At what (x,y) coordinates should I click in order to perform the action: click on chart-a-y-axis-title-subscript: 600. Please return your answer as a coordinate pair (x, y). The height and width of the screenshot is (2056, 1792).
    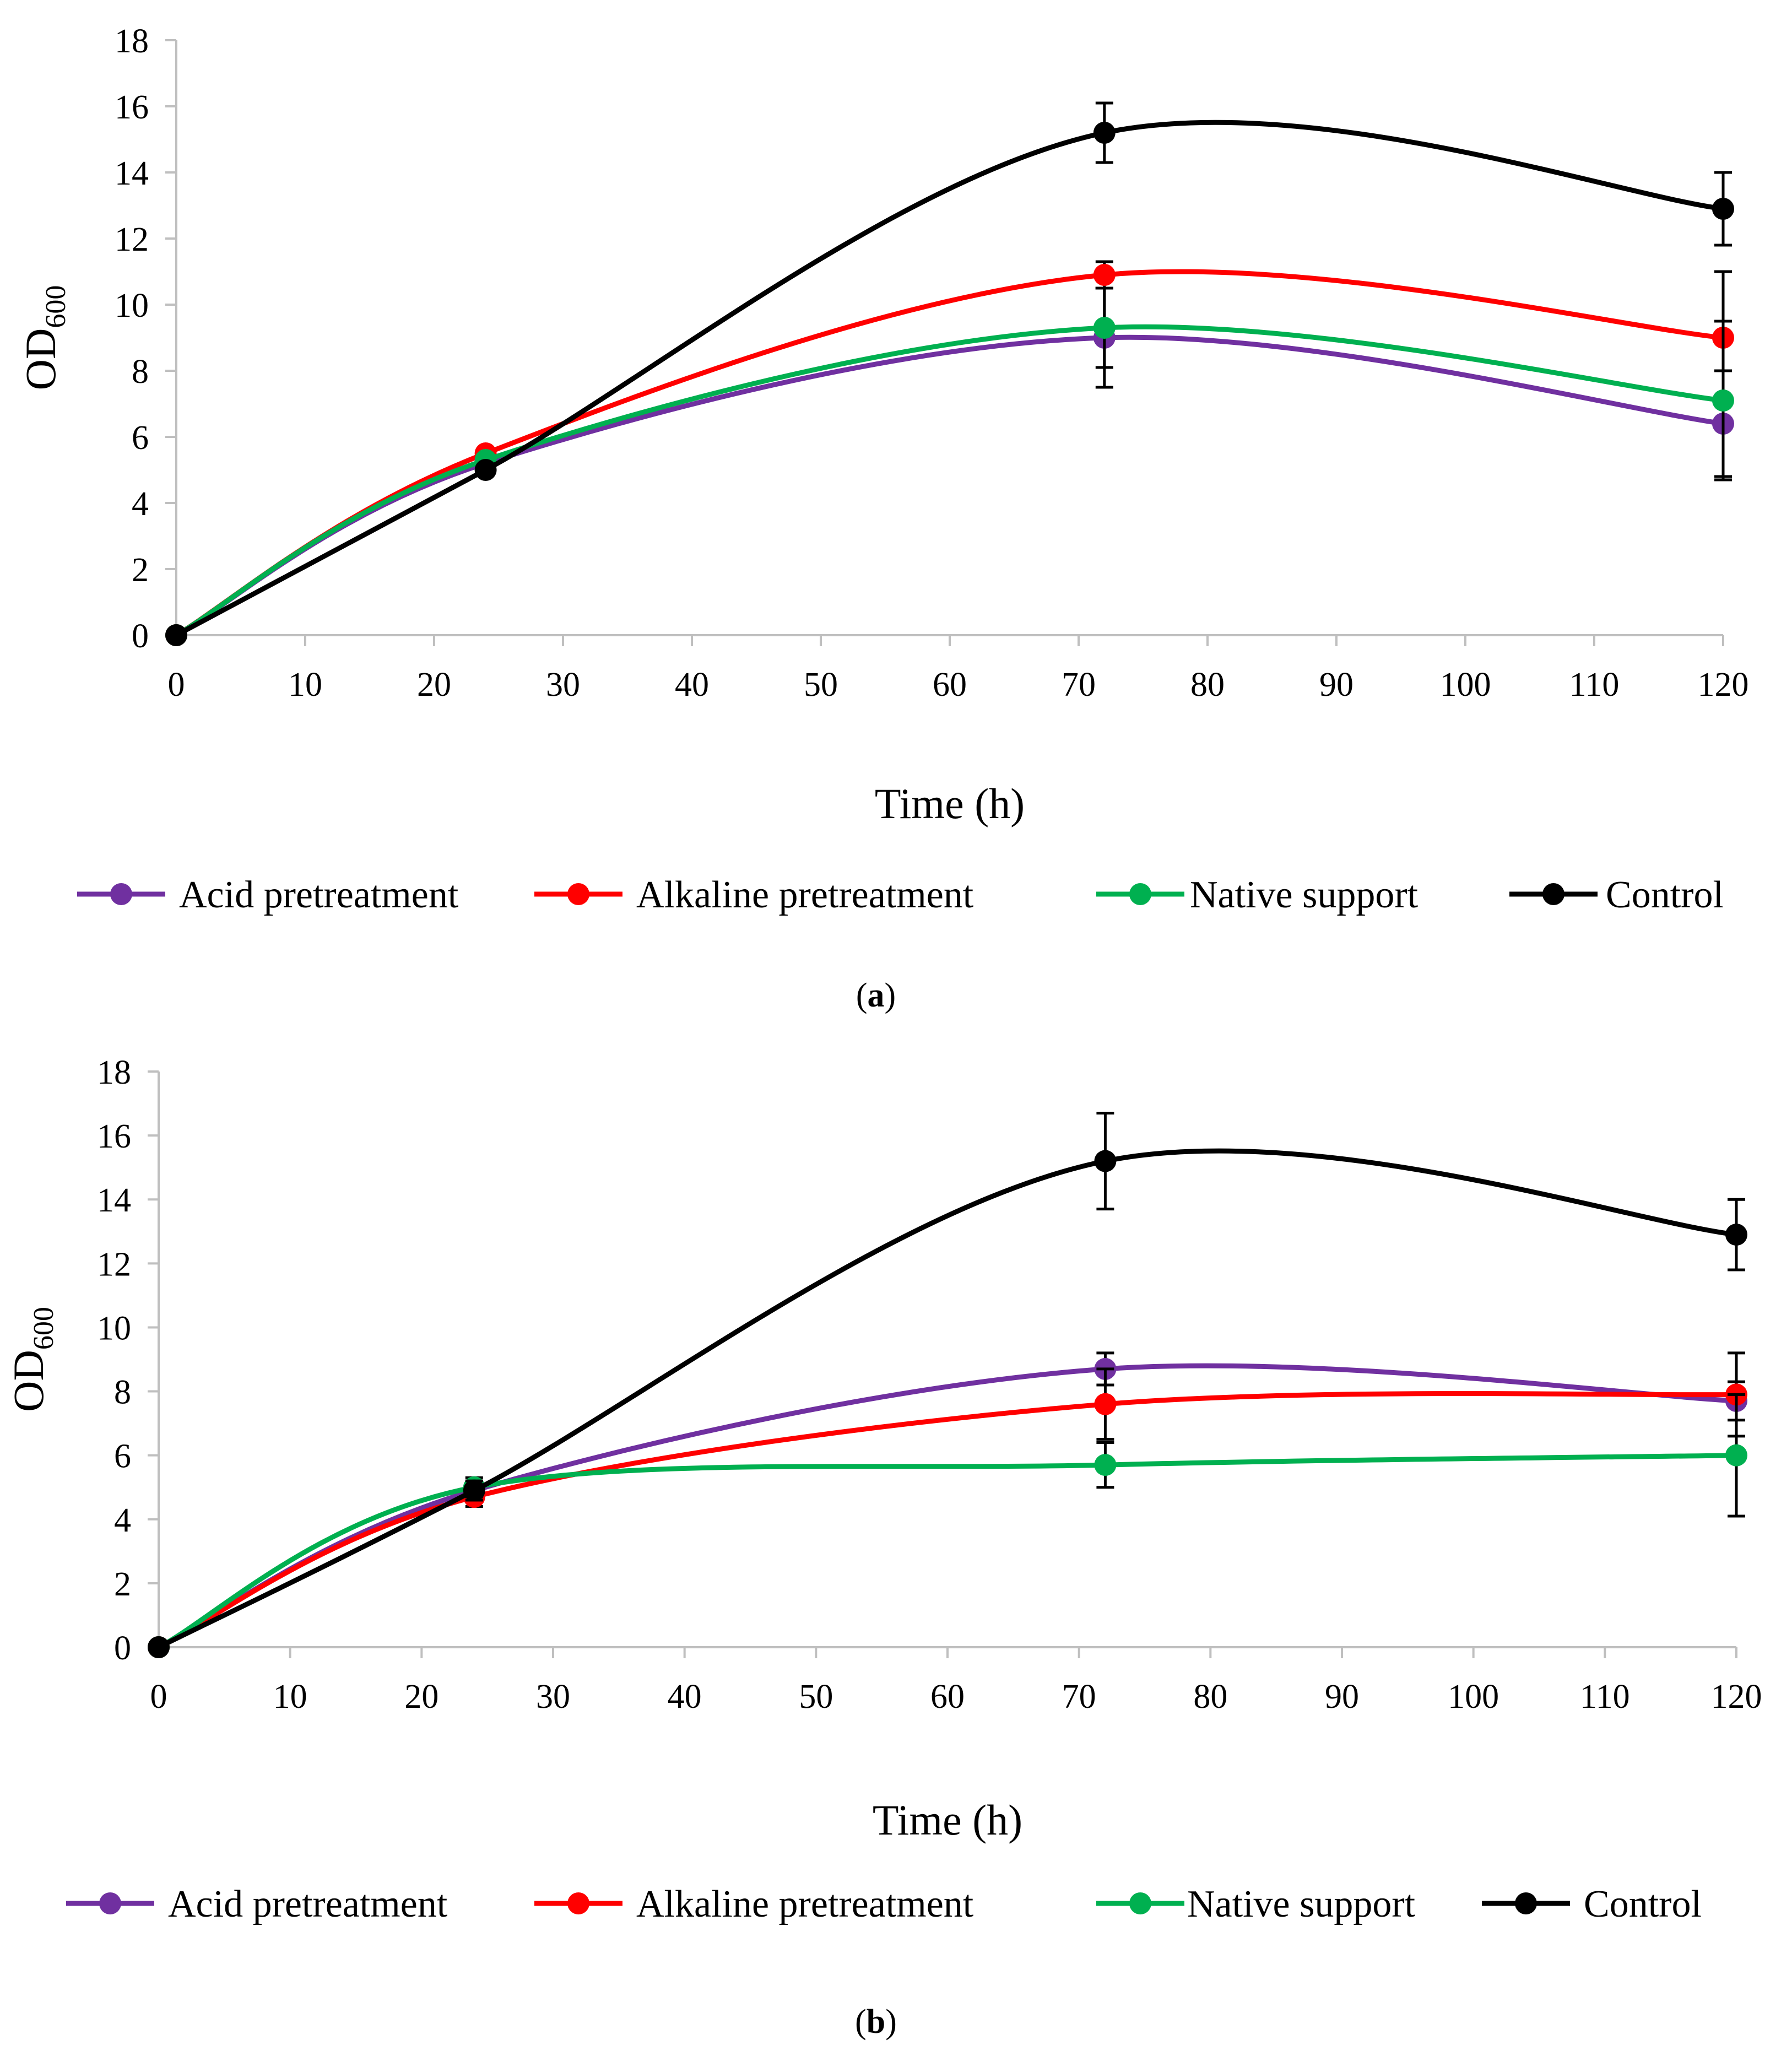
    Looking at the image, I should click on (56, 306).